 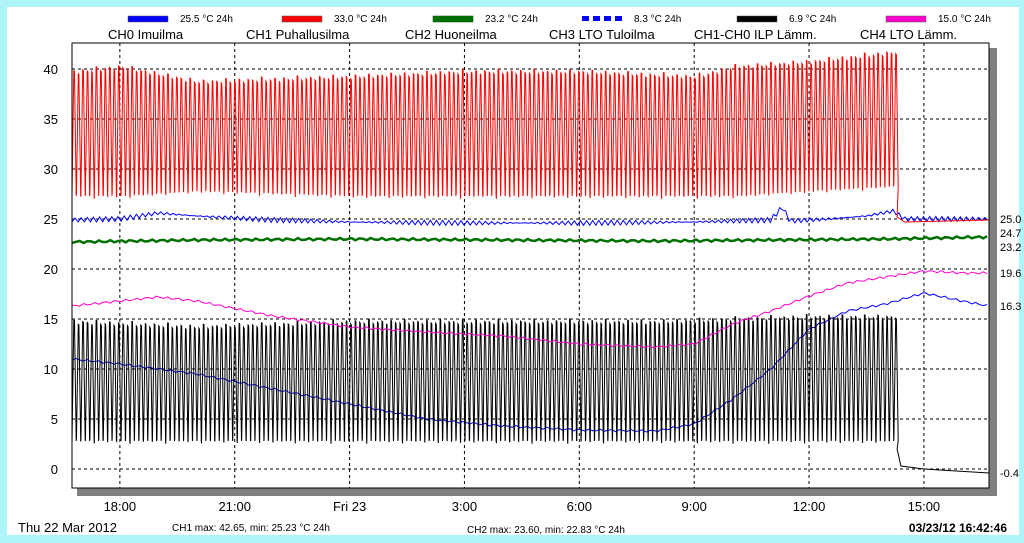 What do you see at coordinates (206, 19) in the screenshot?
I see `legend-value-0: 25.5 °C 24h` at bounding box center [206, 19].